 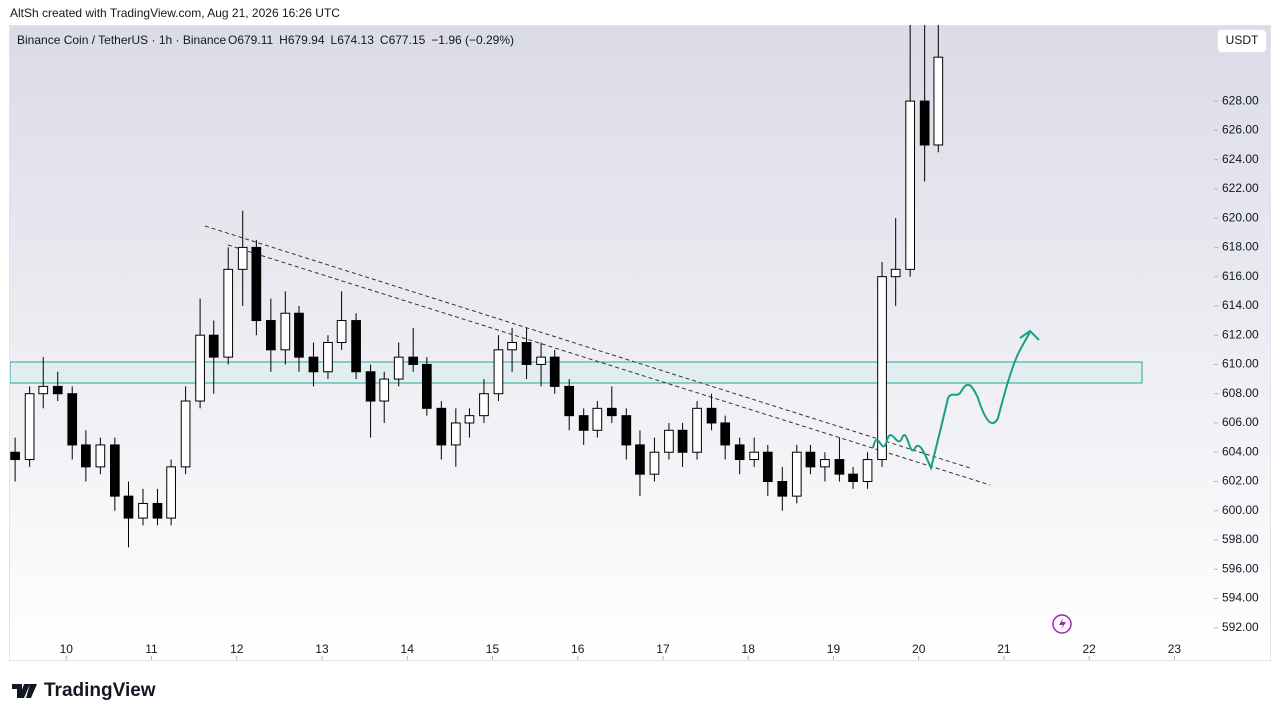 I want to click on y-tick-label: 600.00, so click(x=1240, y=510).